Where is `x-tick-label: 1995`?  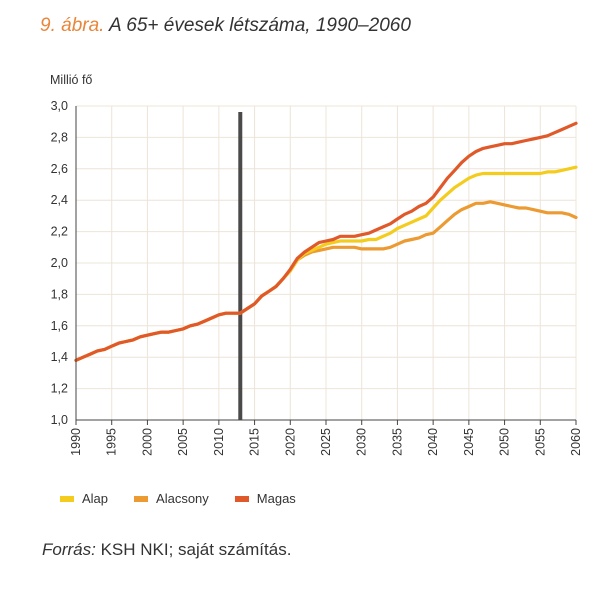
x-tick-label: 1995 is located at coordinates (112, 442).